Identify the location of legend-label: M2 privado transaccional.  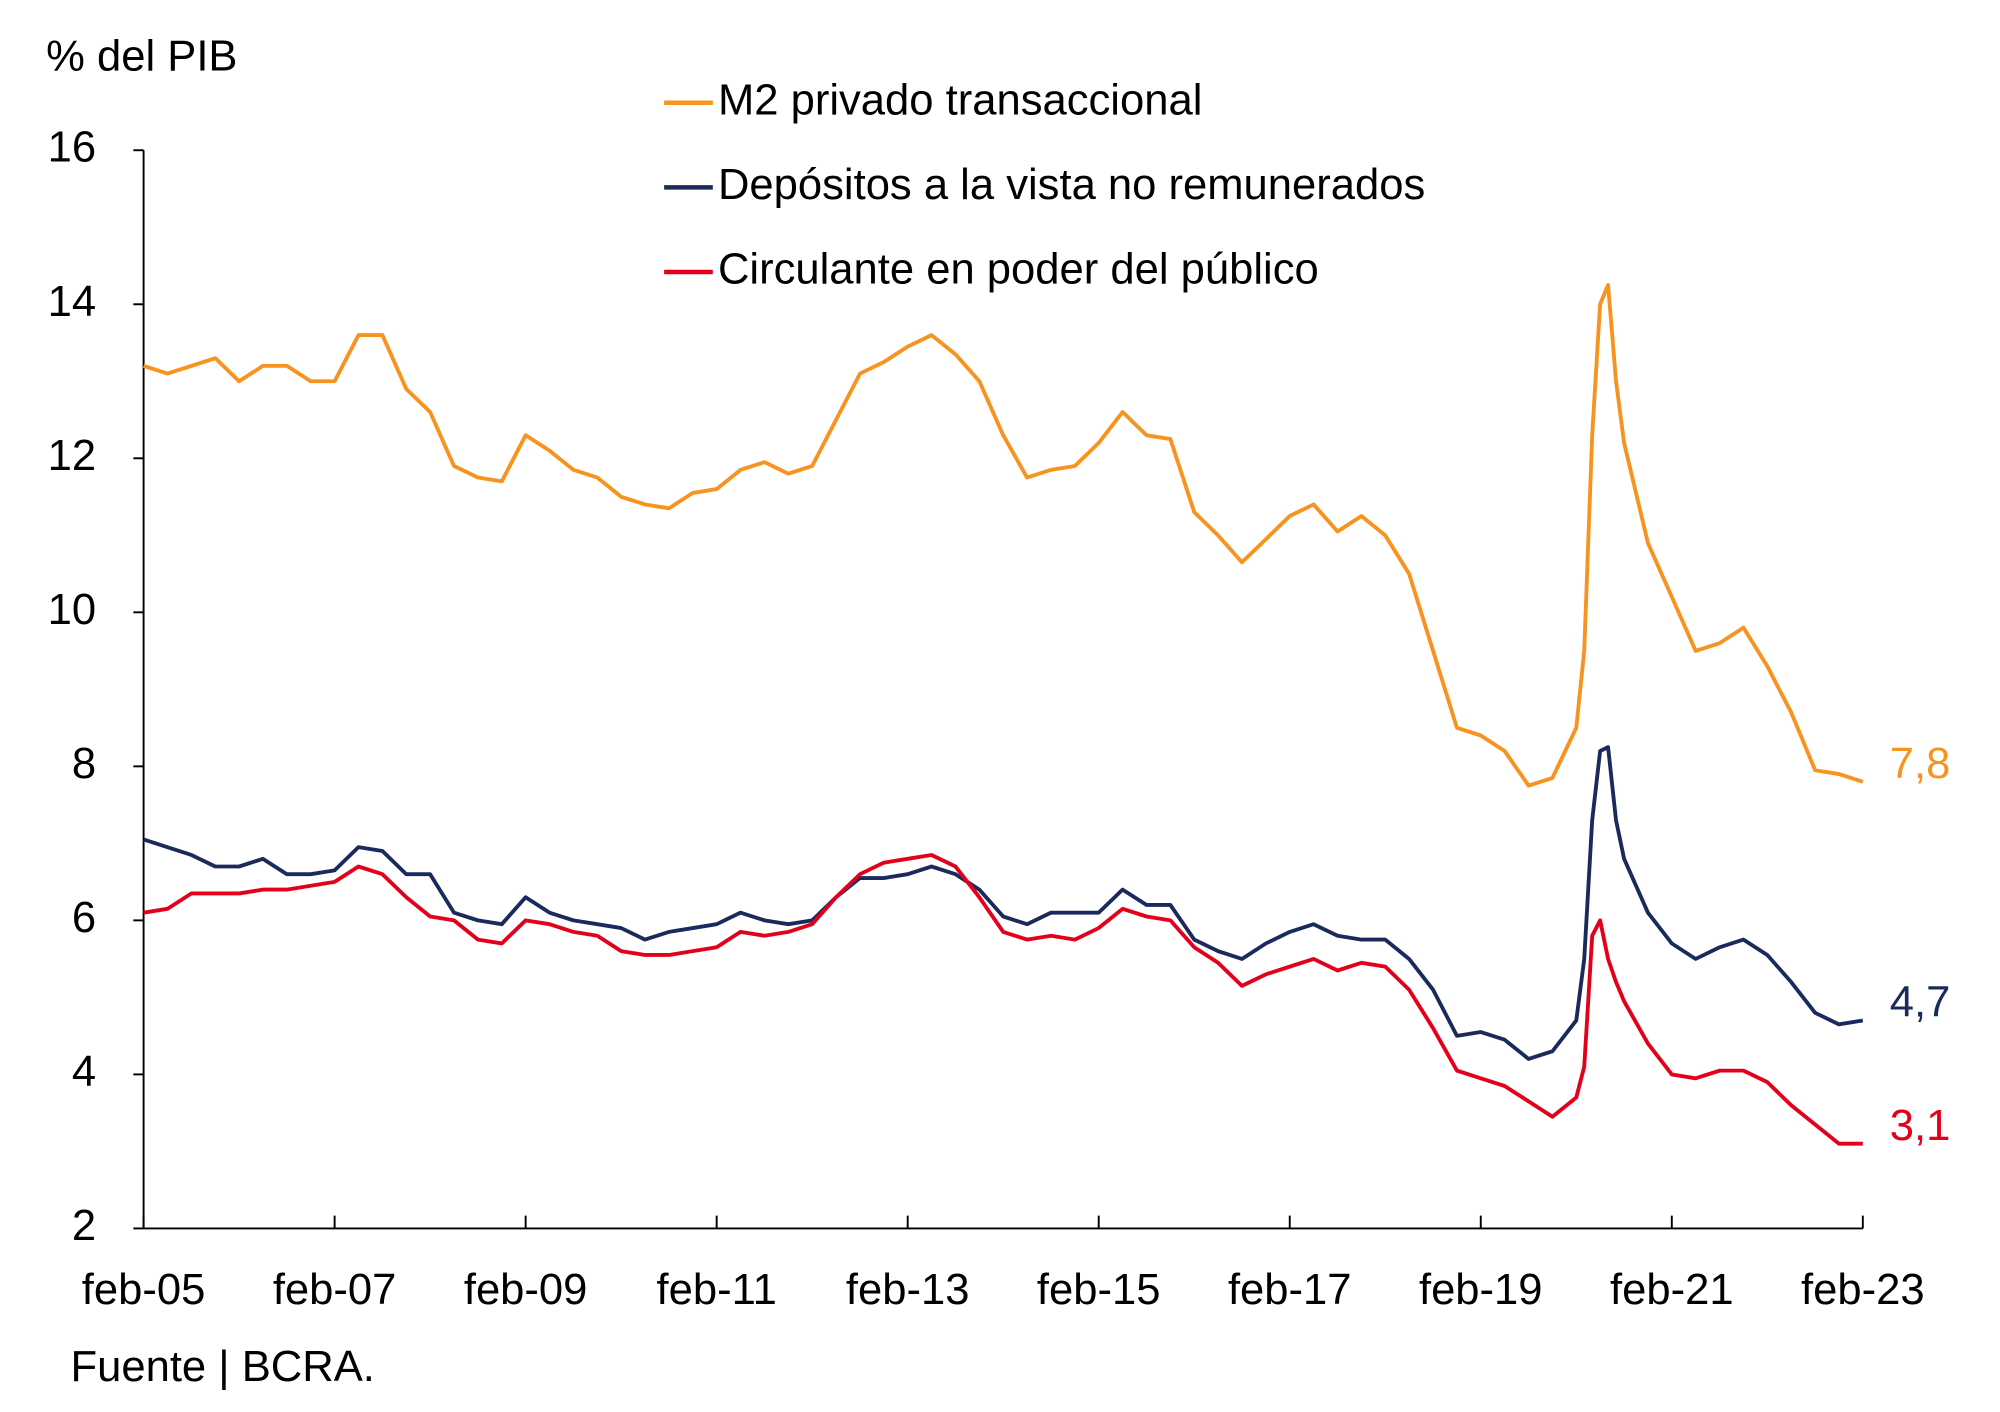
(960, 100).